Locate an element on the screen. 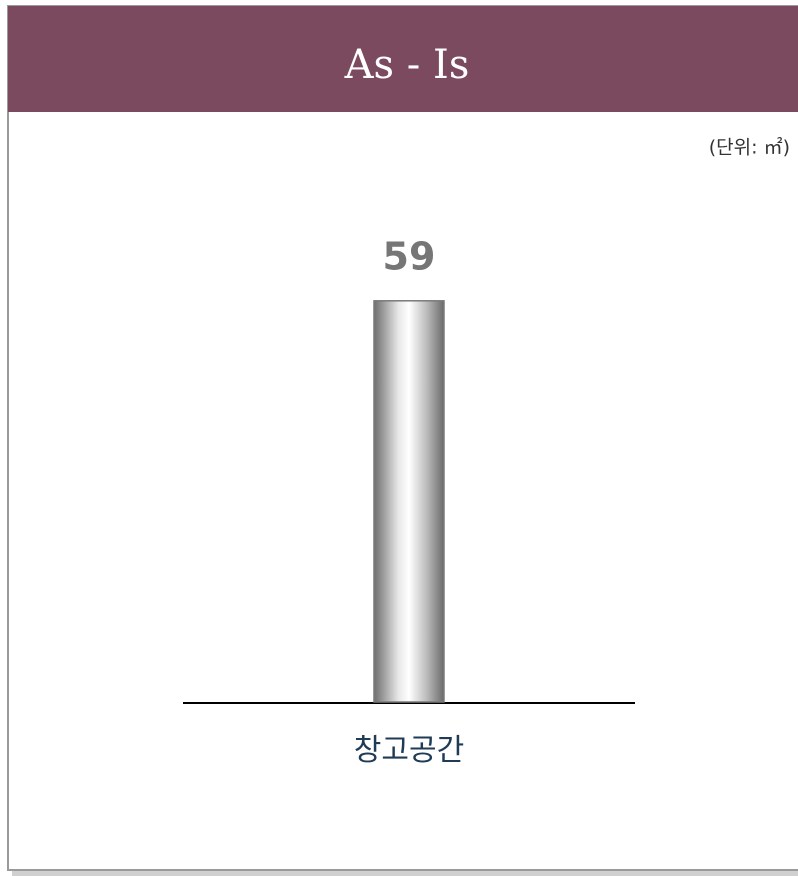 Image resolution: width=798 pixels, height=876 pixels. header is located at coordinates (403, 59).